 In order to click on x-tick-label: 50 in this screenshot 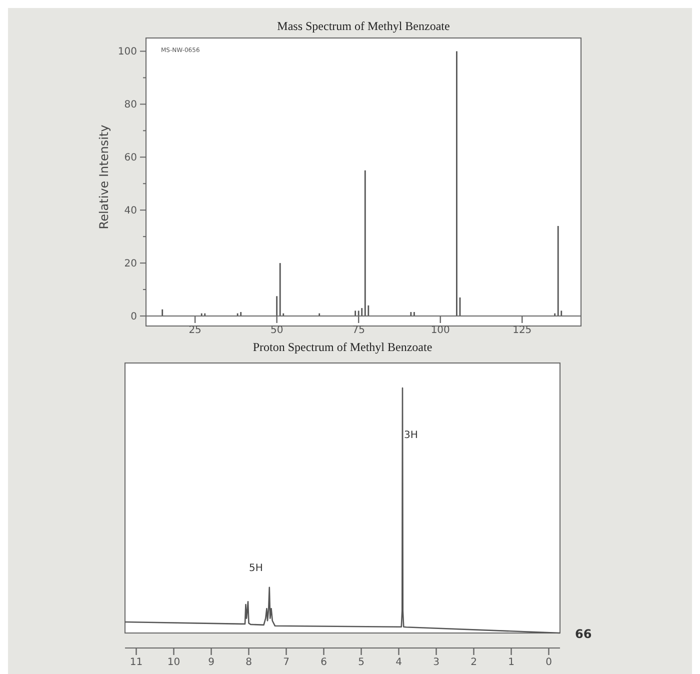, I will do `click(277, 330)`.